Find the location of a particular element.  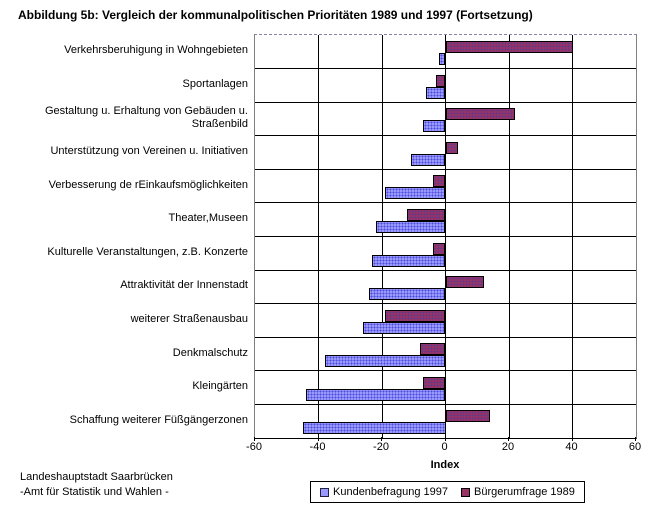

source-line-1: Landeshauptstadt Saarbrücken is located at coordinates (96, 477).